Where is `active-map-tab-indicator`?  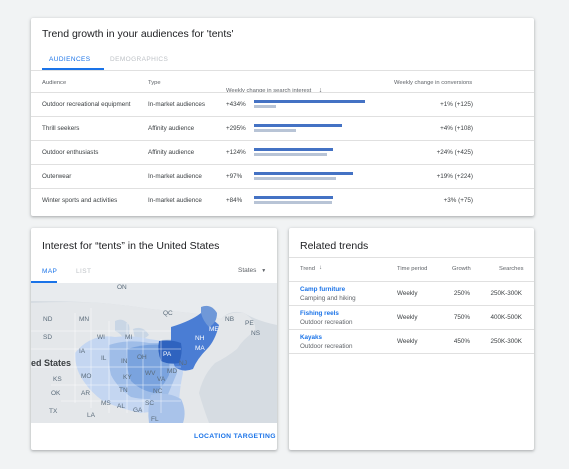 active-map-tab-indicator is located at coordinates (44, 282).